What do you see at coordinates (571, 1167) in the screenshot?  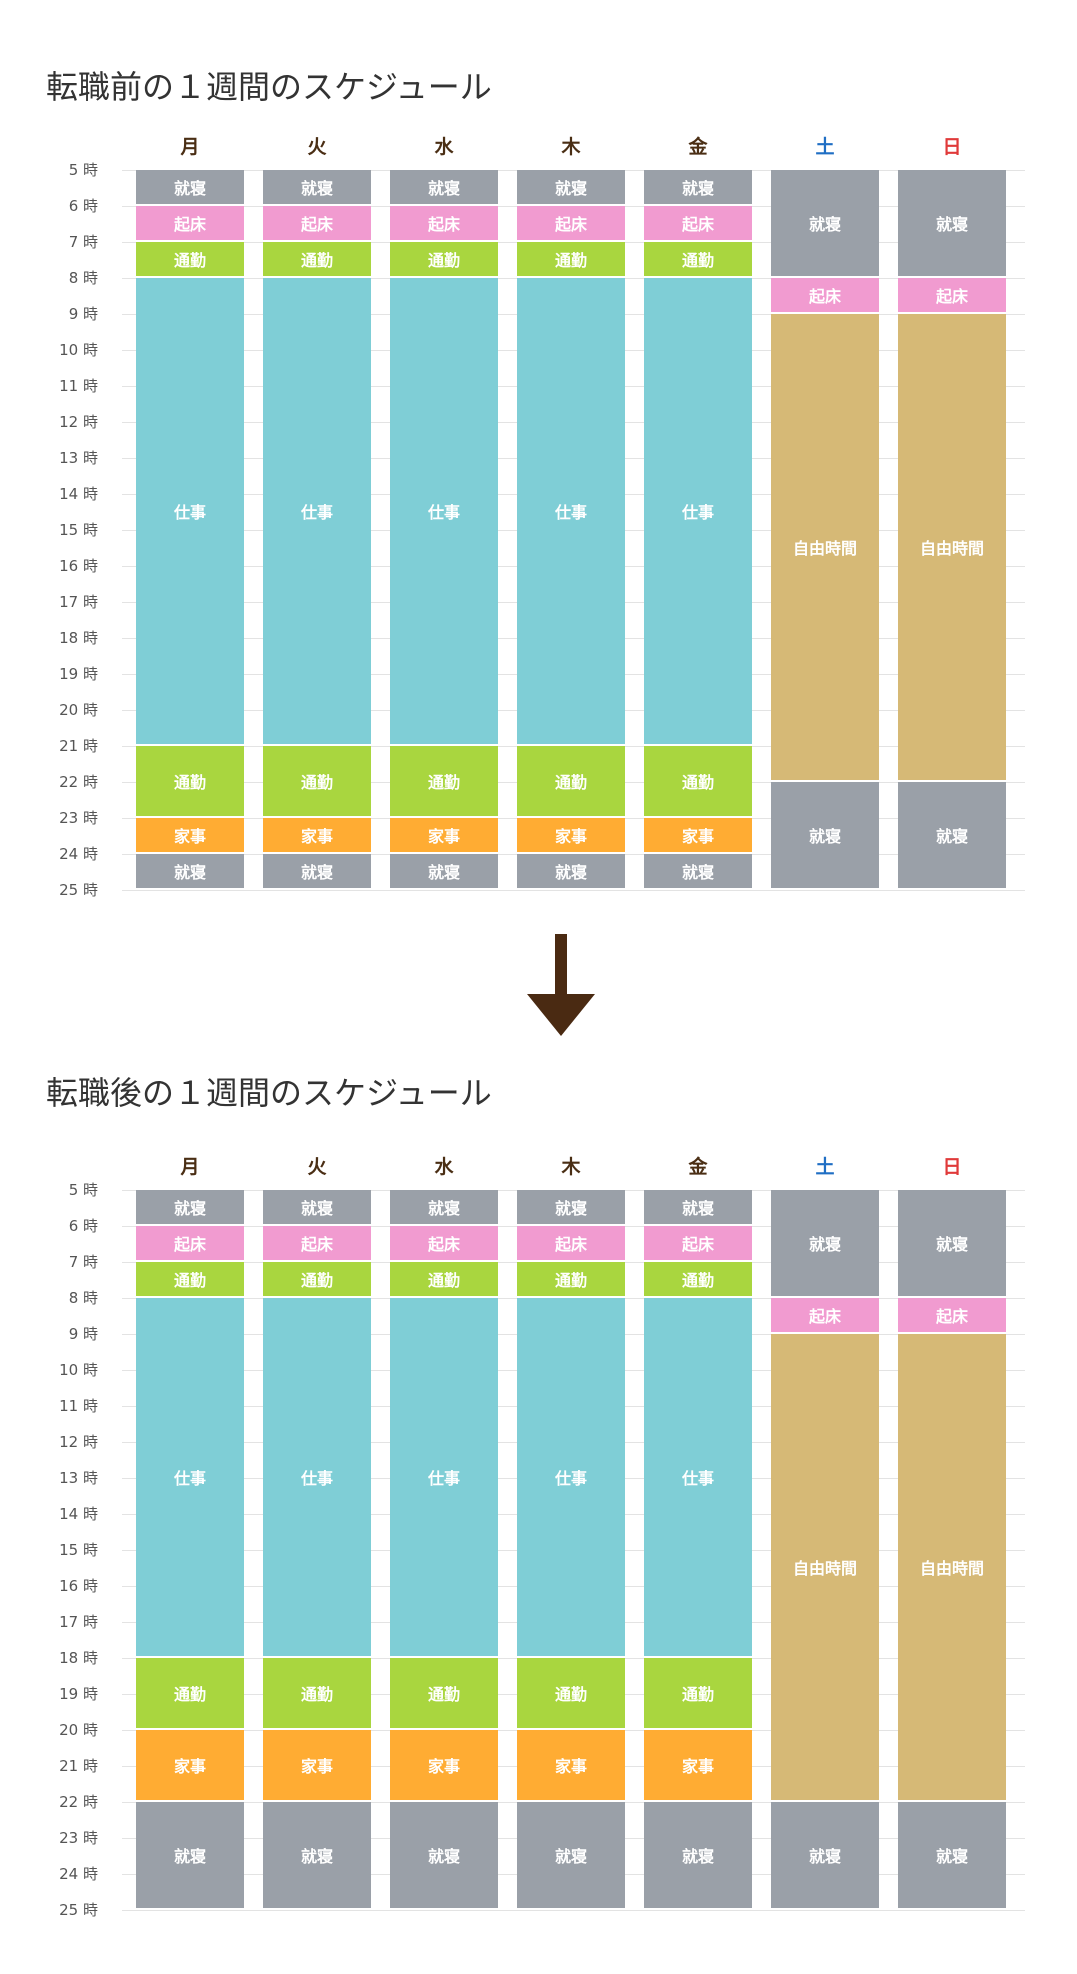 I see `day-label: 木` at bounding box center [571, 1167].